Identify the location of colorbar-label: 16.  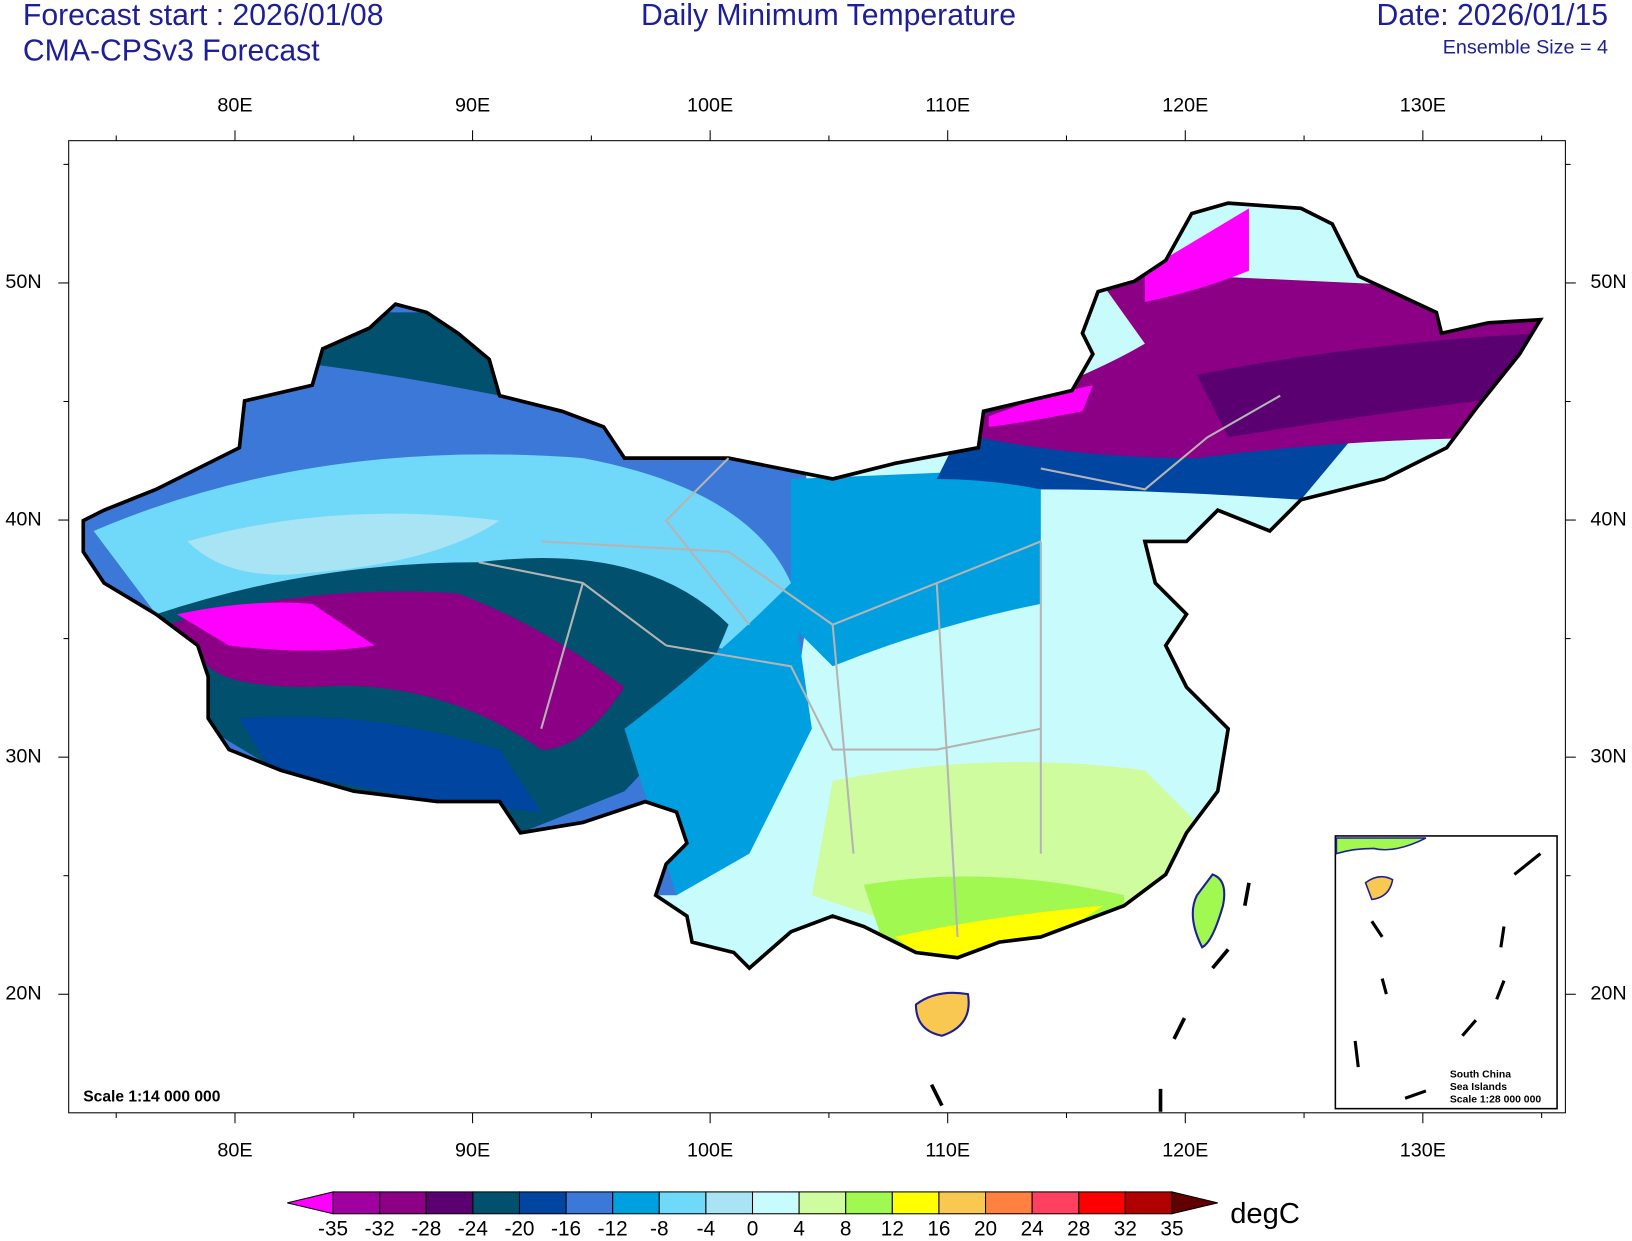
(938, 1228).